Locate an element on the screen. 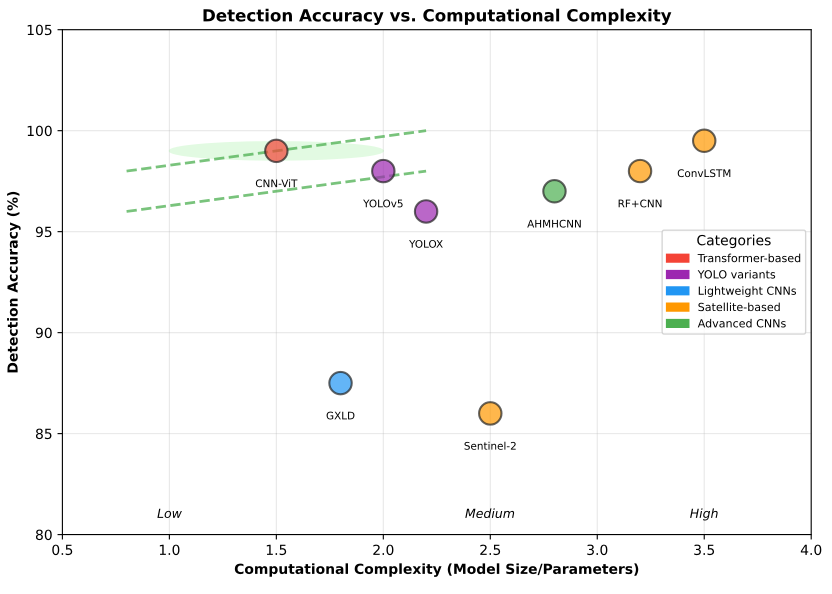 This screenshot has width=832, height=594. x-tick-label: 0.5 is located at coordinates (62, 550).